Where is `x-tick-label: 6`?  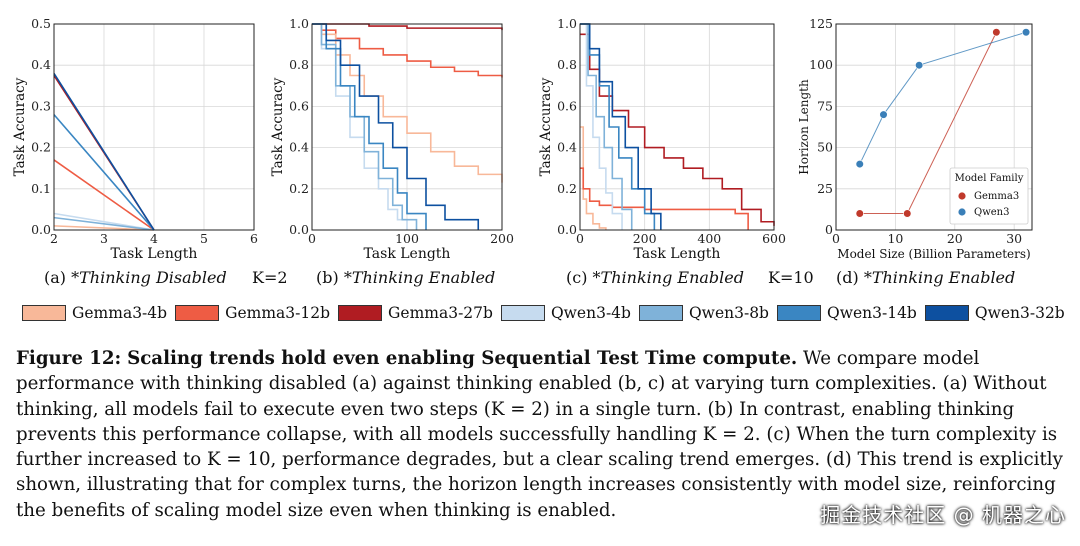 x-tick-label: 6 is located at coordinates (254, 238).